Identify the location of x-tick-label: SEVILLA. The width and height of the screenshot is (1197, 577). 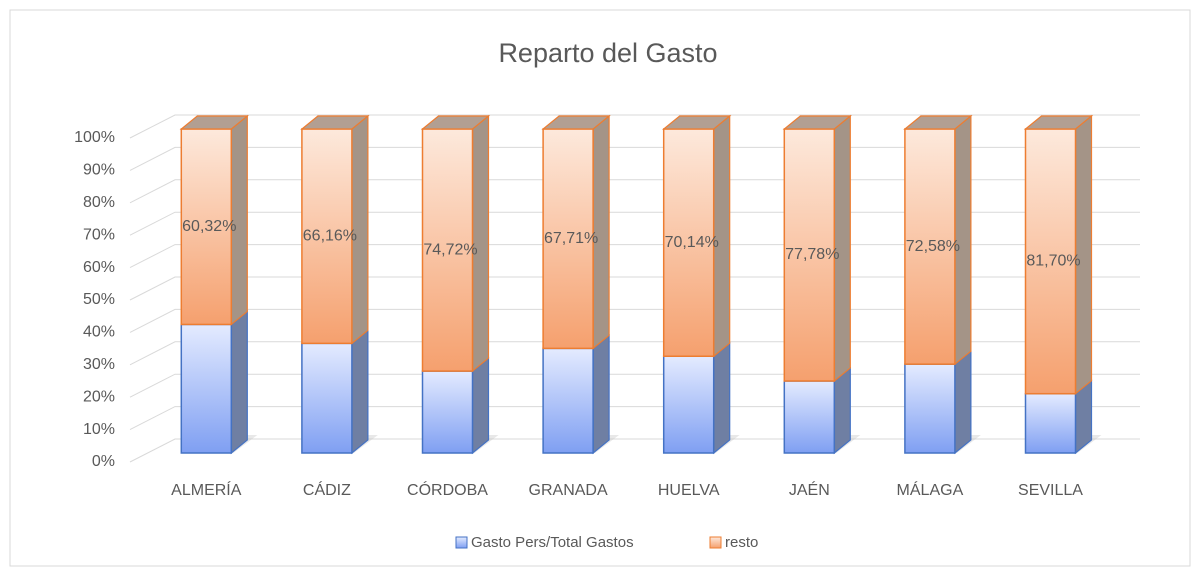
(1050, 490).